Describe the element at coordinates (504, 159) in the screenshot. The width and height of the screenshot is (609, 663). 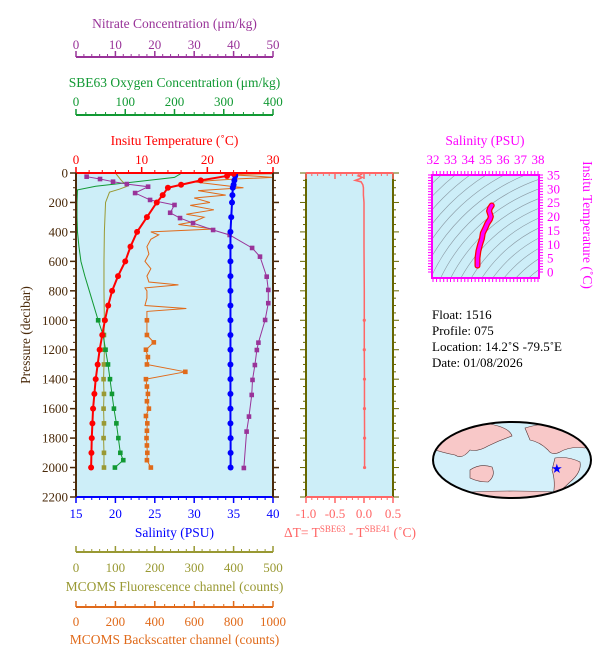
I see `tick-label: 36` at that location.